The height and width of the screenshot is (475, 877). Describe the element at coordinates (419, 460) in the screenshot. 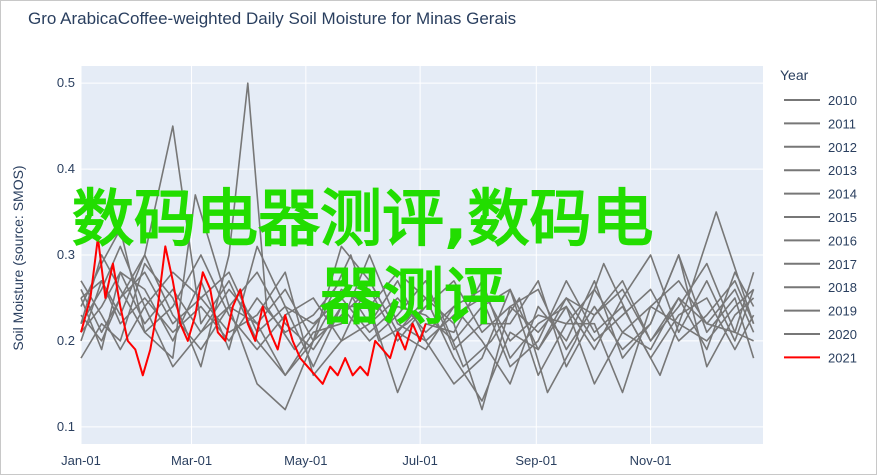

I see `x-tick-label: Jul-01` at that location.